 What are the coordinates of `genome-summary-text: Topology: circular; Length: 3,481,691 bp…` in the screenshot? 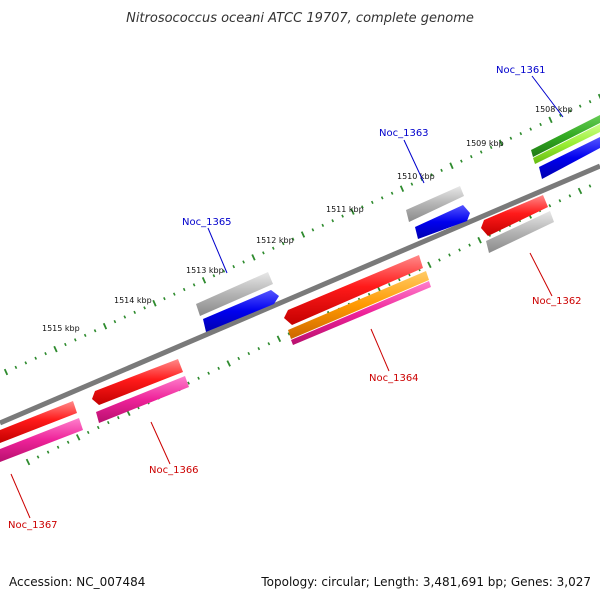 It's located at (425, 582).